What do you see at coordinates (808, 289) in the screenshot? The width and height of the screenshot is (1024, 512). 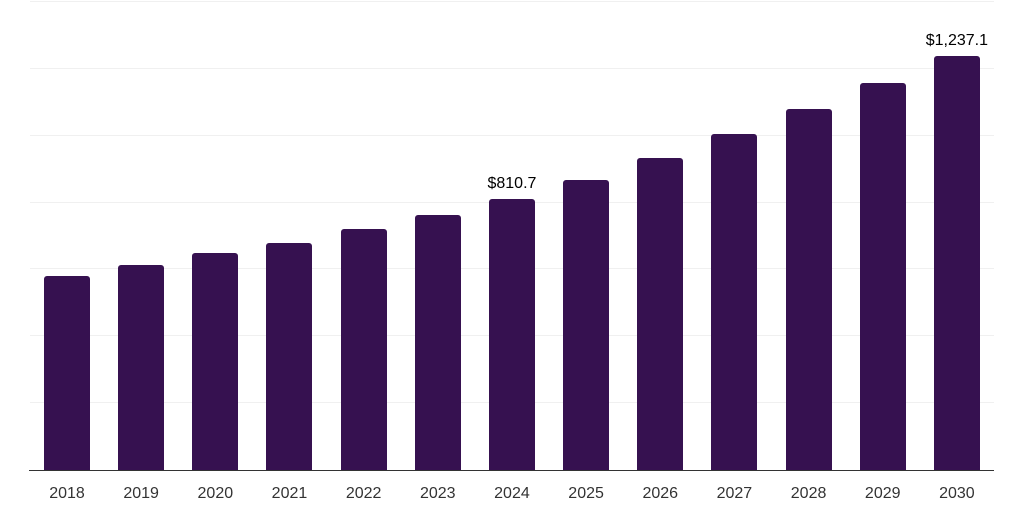 I see `bar-2028` at bounding box center [808, 289].